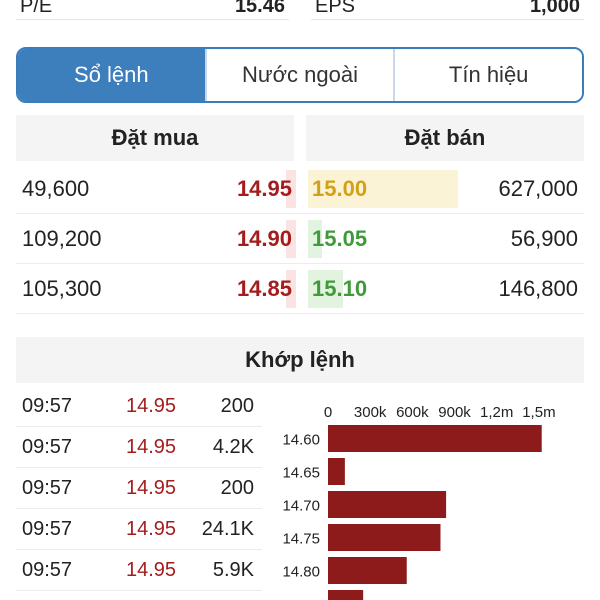 Image resolution: width=600 pixels, height=600 pixels. I want to click on y-tick-label: 14.75, so click(301, 539).